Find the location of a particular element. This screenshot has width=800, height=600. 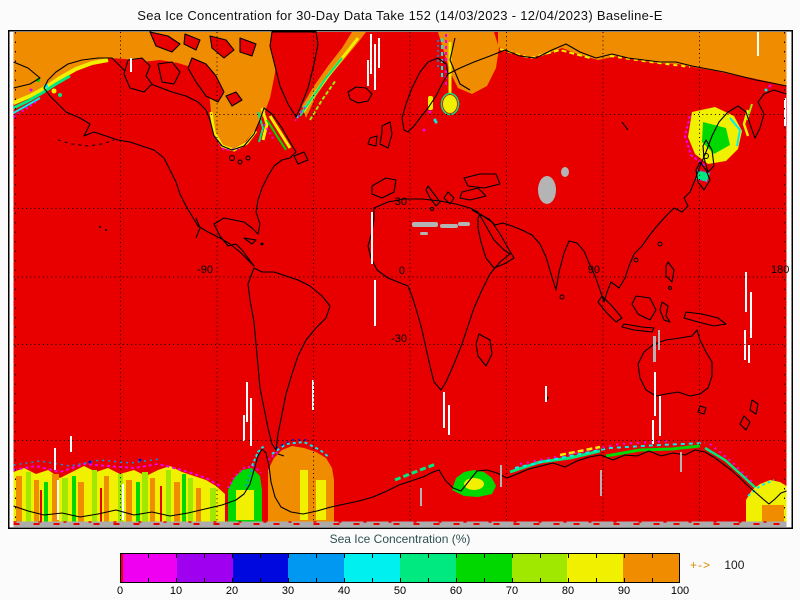

colorbar-ticks-bottom is located at coordinates (400, 580).